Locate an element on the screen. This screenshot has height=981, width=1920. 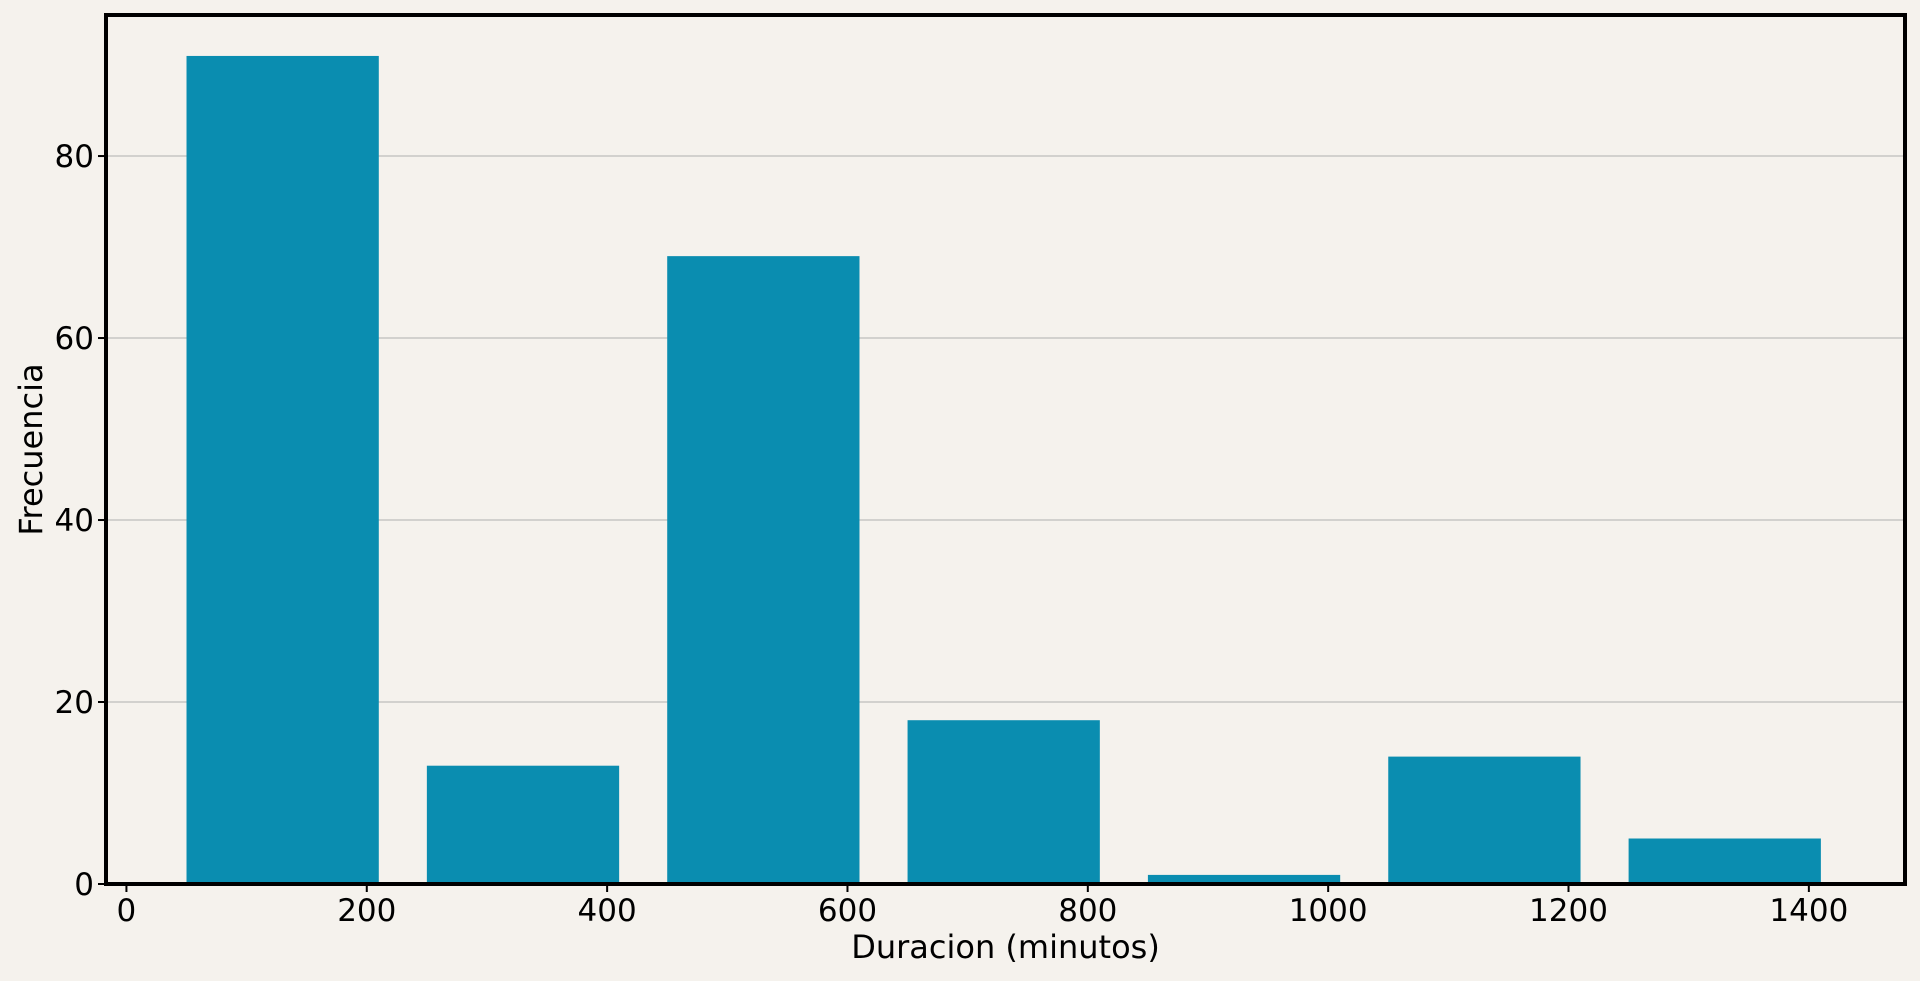
y-tick-label: 60 is located at coordinates (74, 339).